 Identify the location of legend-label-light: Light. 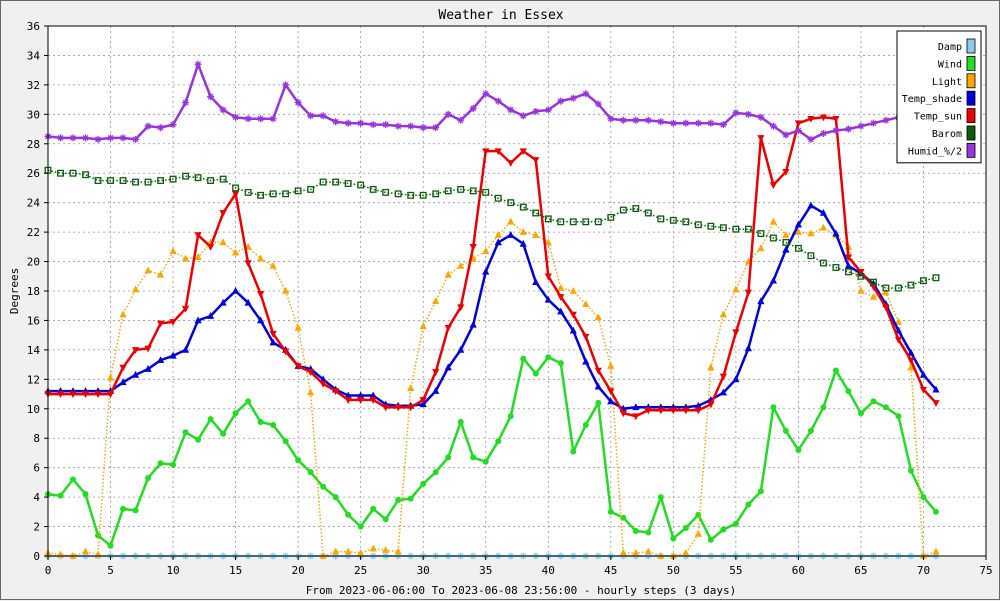
(947, 82).